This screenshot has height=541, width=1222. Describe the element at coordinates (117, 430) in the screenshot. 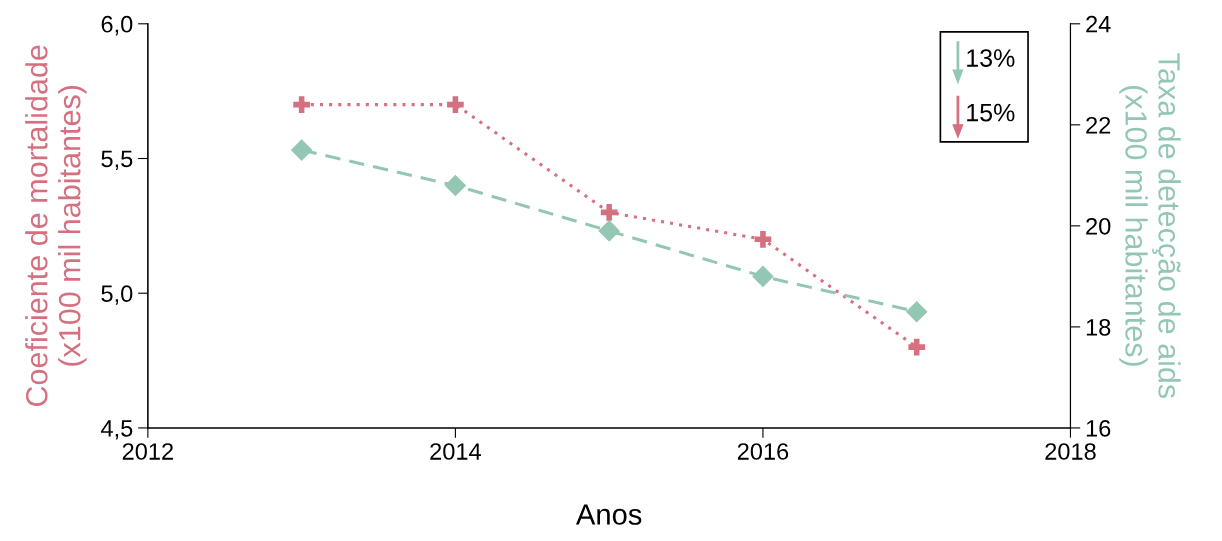

I see `y-tick-label: 4,5` at that location.